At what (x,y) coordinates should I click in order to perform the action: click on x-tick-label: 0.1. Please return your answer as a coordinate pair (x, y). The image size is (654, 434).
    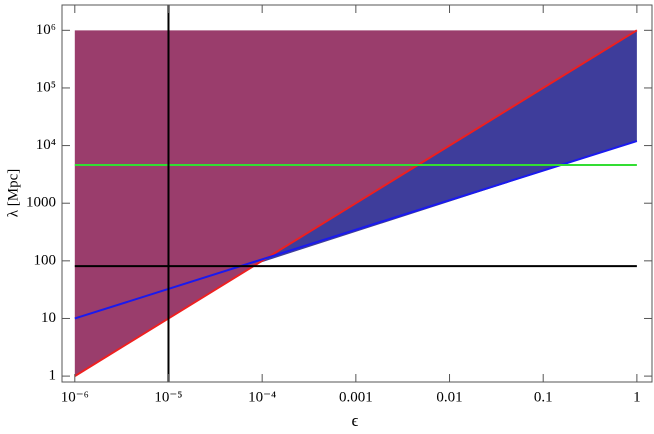
    Looking at the image, I should click on (543, 397).